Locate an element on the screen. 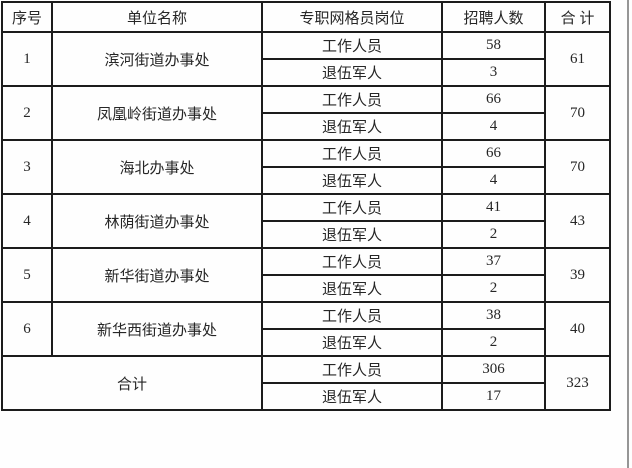  page-edge-line is located at coordinates (628, 234).